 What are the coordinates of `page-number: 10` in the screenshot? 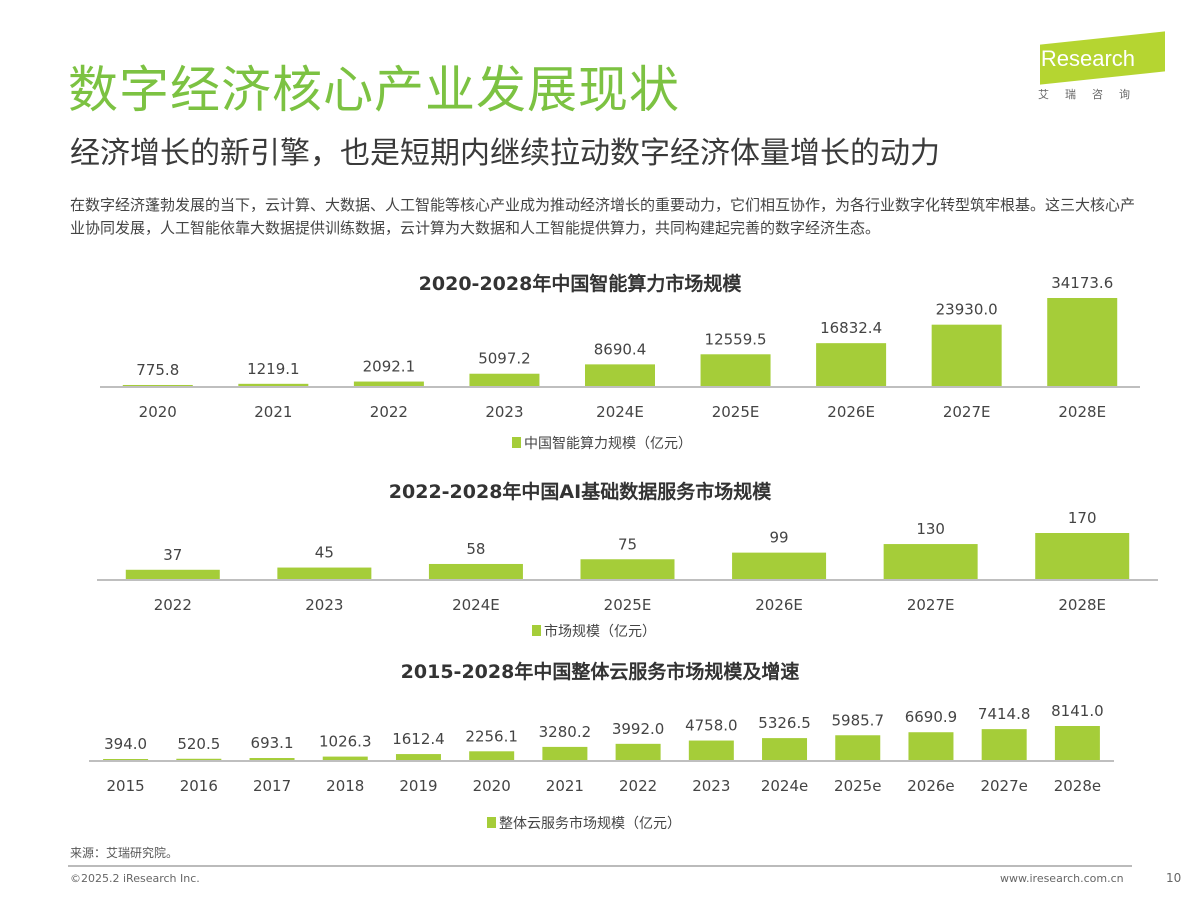 It's located at (1174, 878).